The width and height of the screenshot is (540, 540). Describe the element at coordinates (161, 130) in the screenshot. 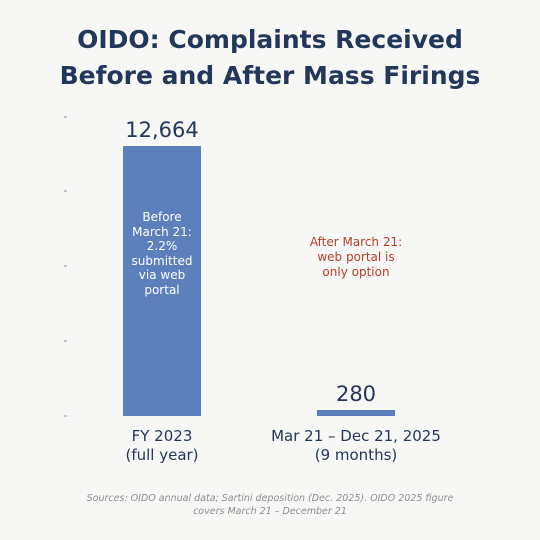

I see `bar-value-label-0: 12,664` at that location.